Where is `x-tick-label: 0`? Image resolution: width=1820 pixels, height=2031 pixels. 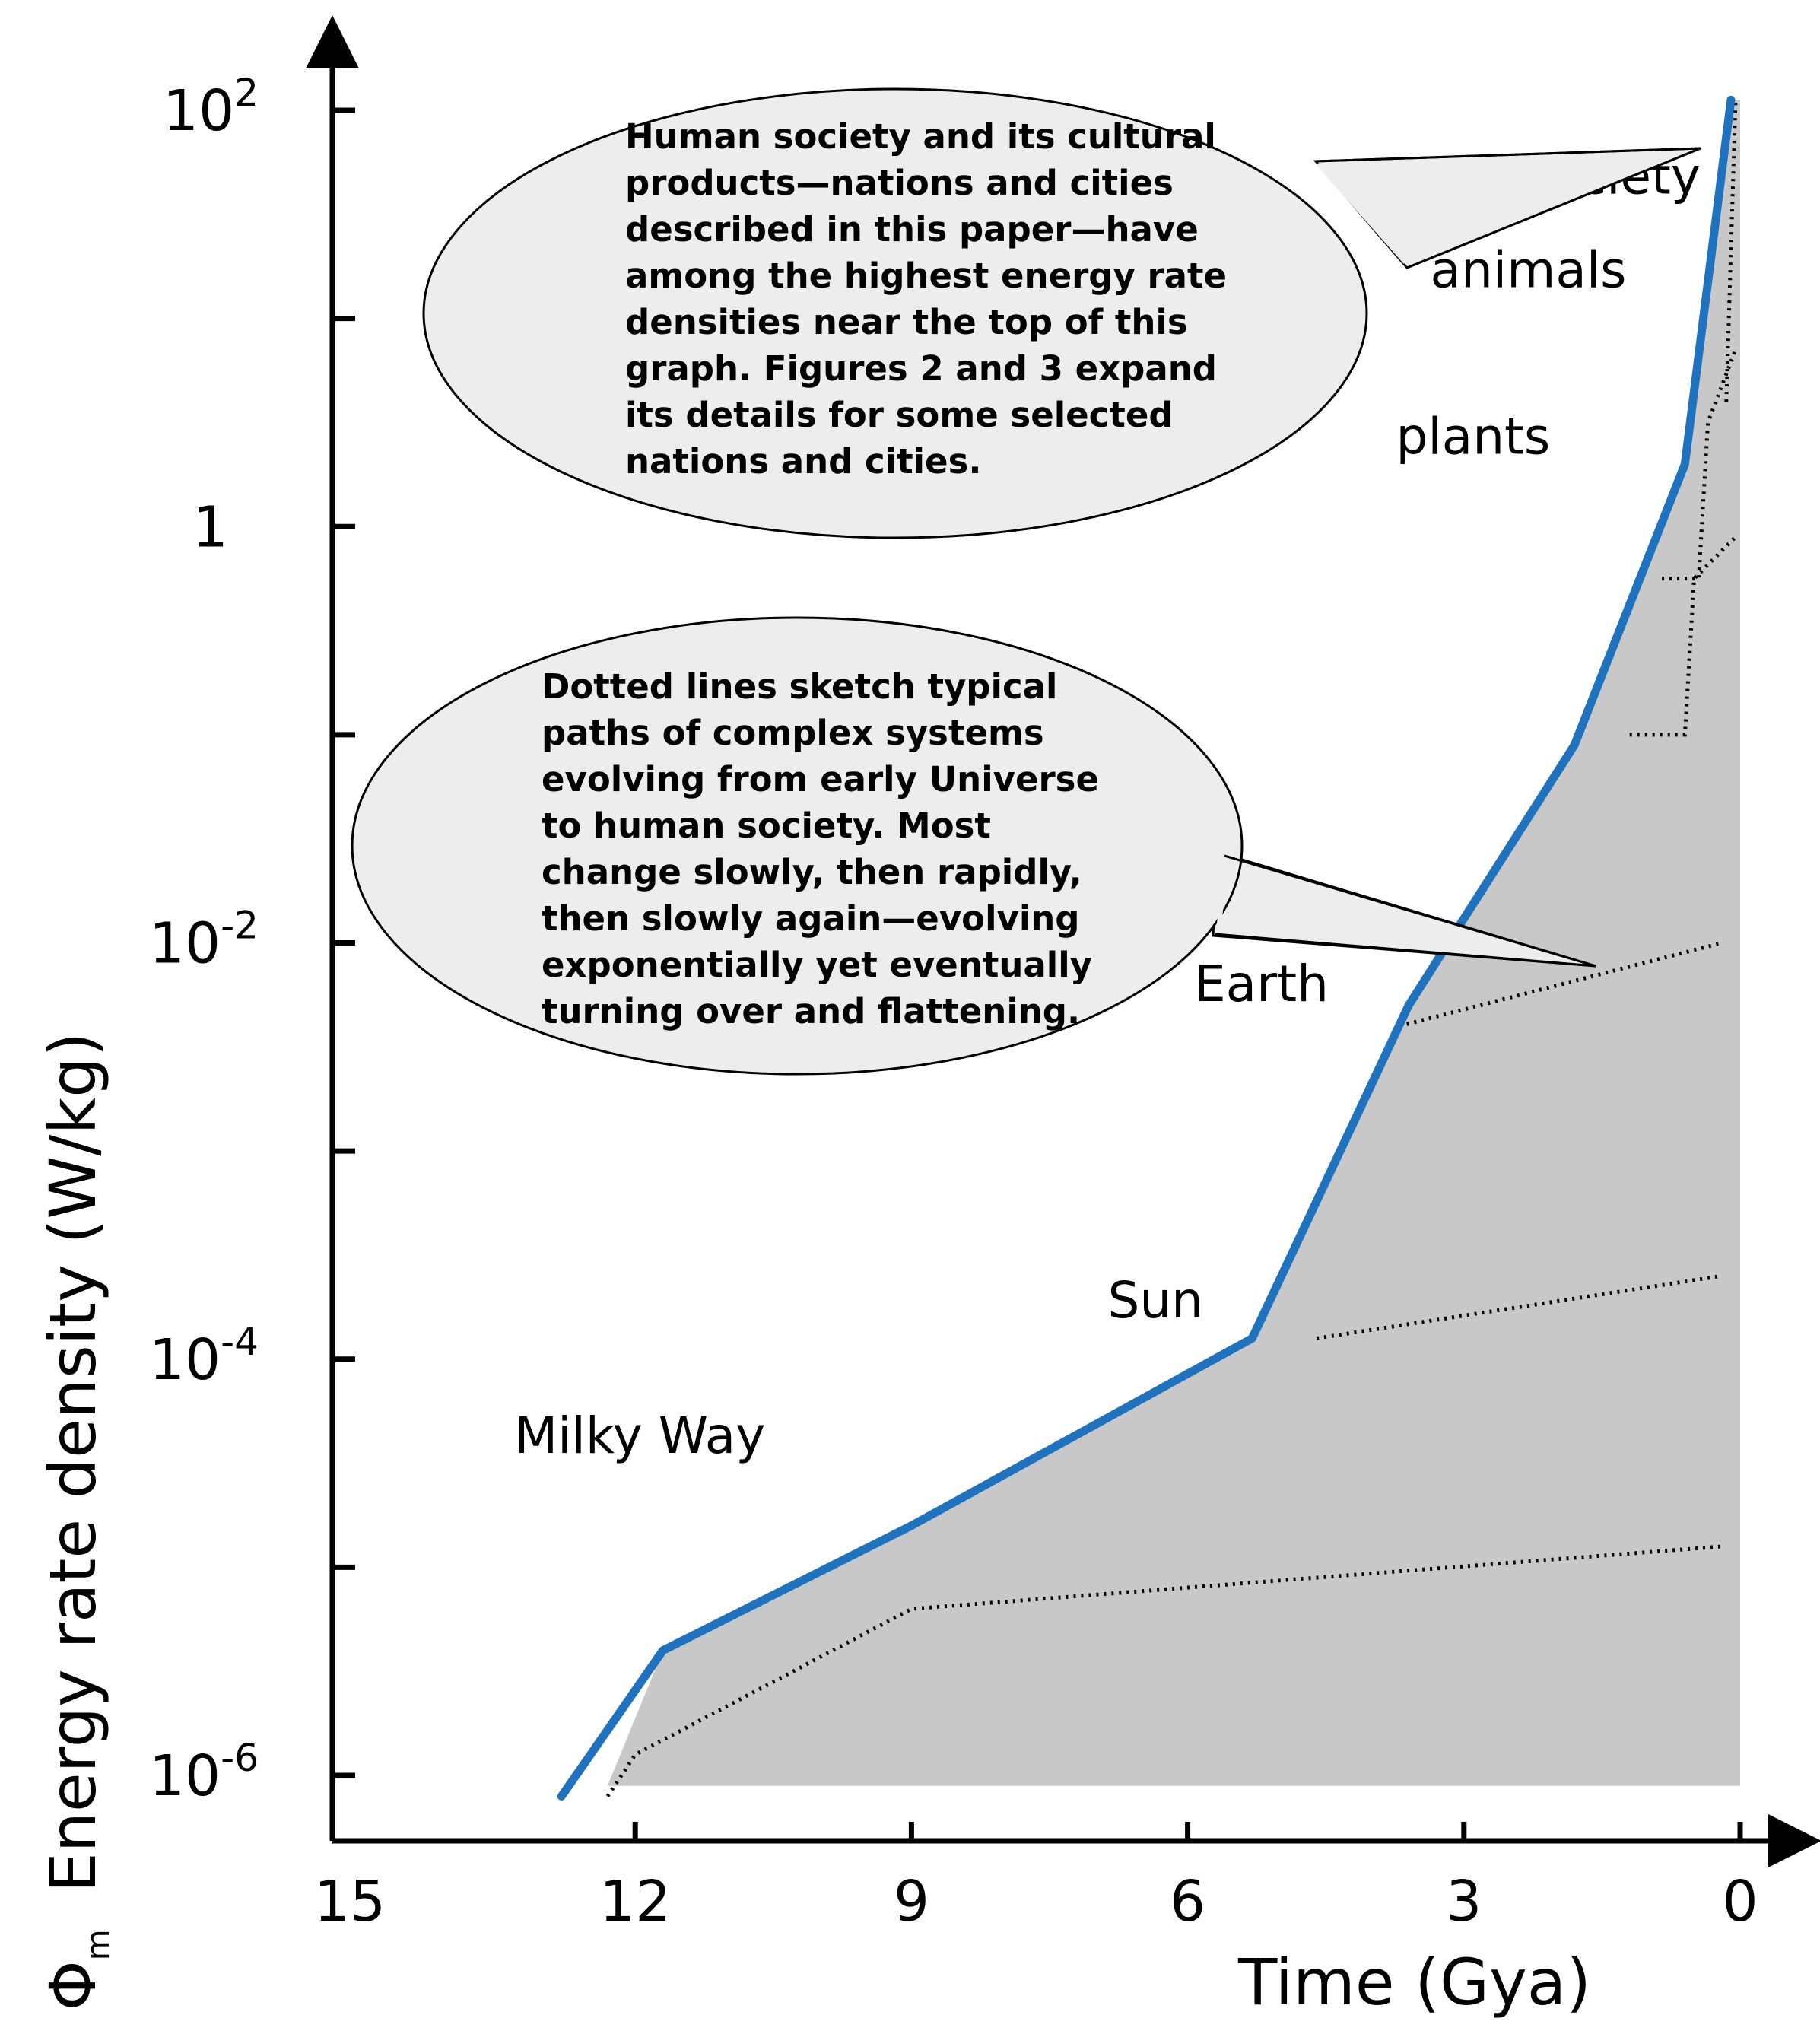
x-tick-label: 0 is located at coordinates (1740, 1901).